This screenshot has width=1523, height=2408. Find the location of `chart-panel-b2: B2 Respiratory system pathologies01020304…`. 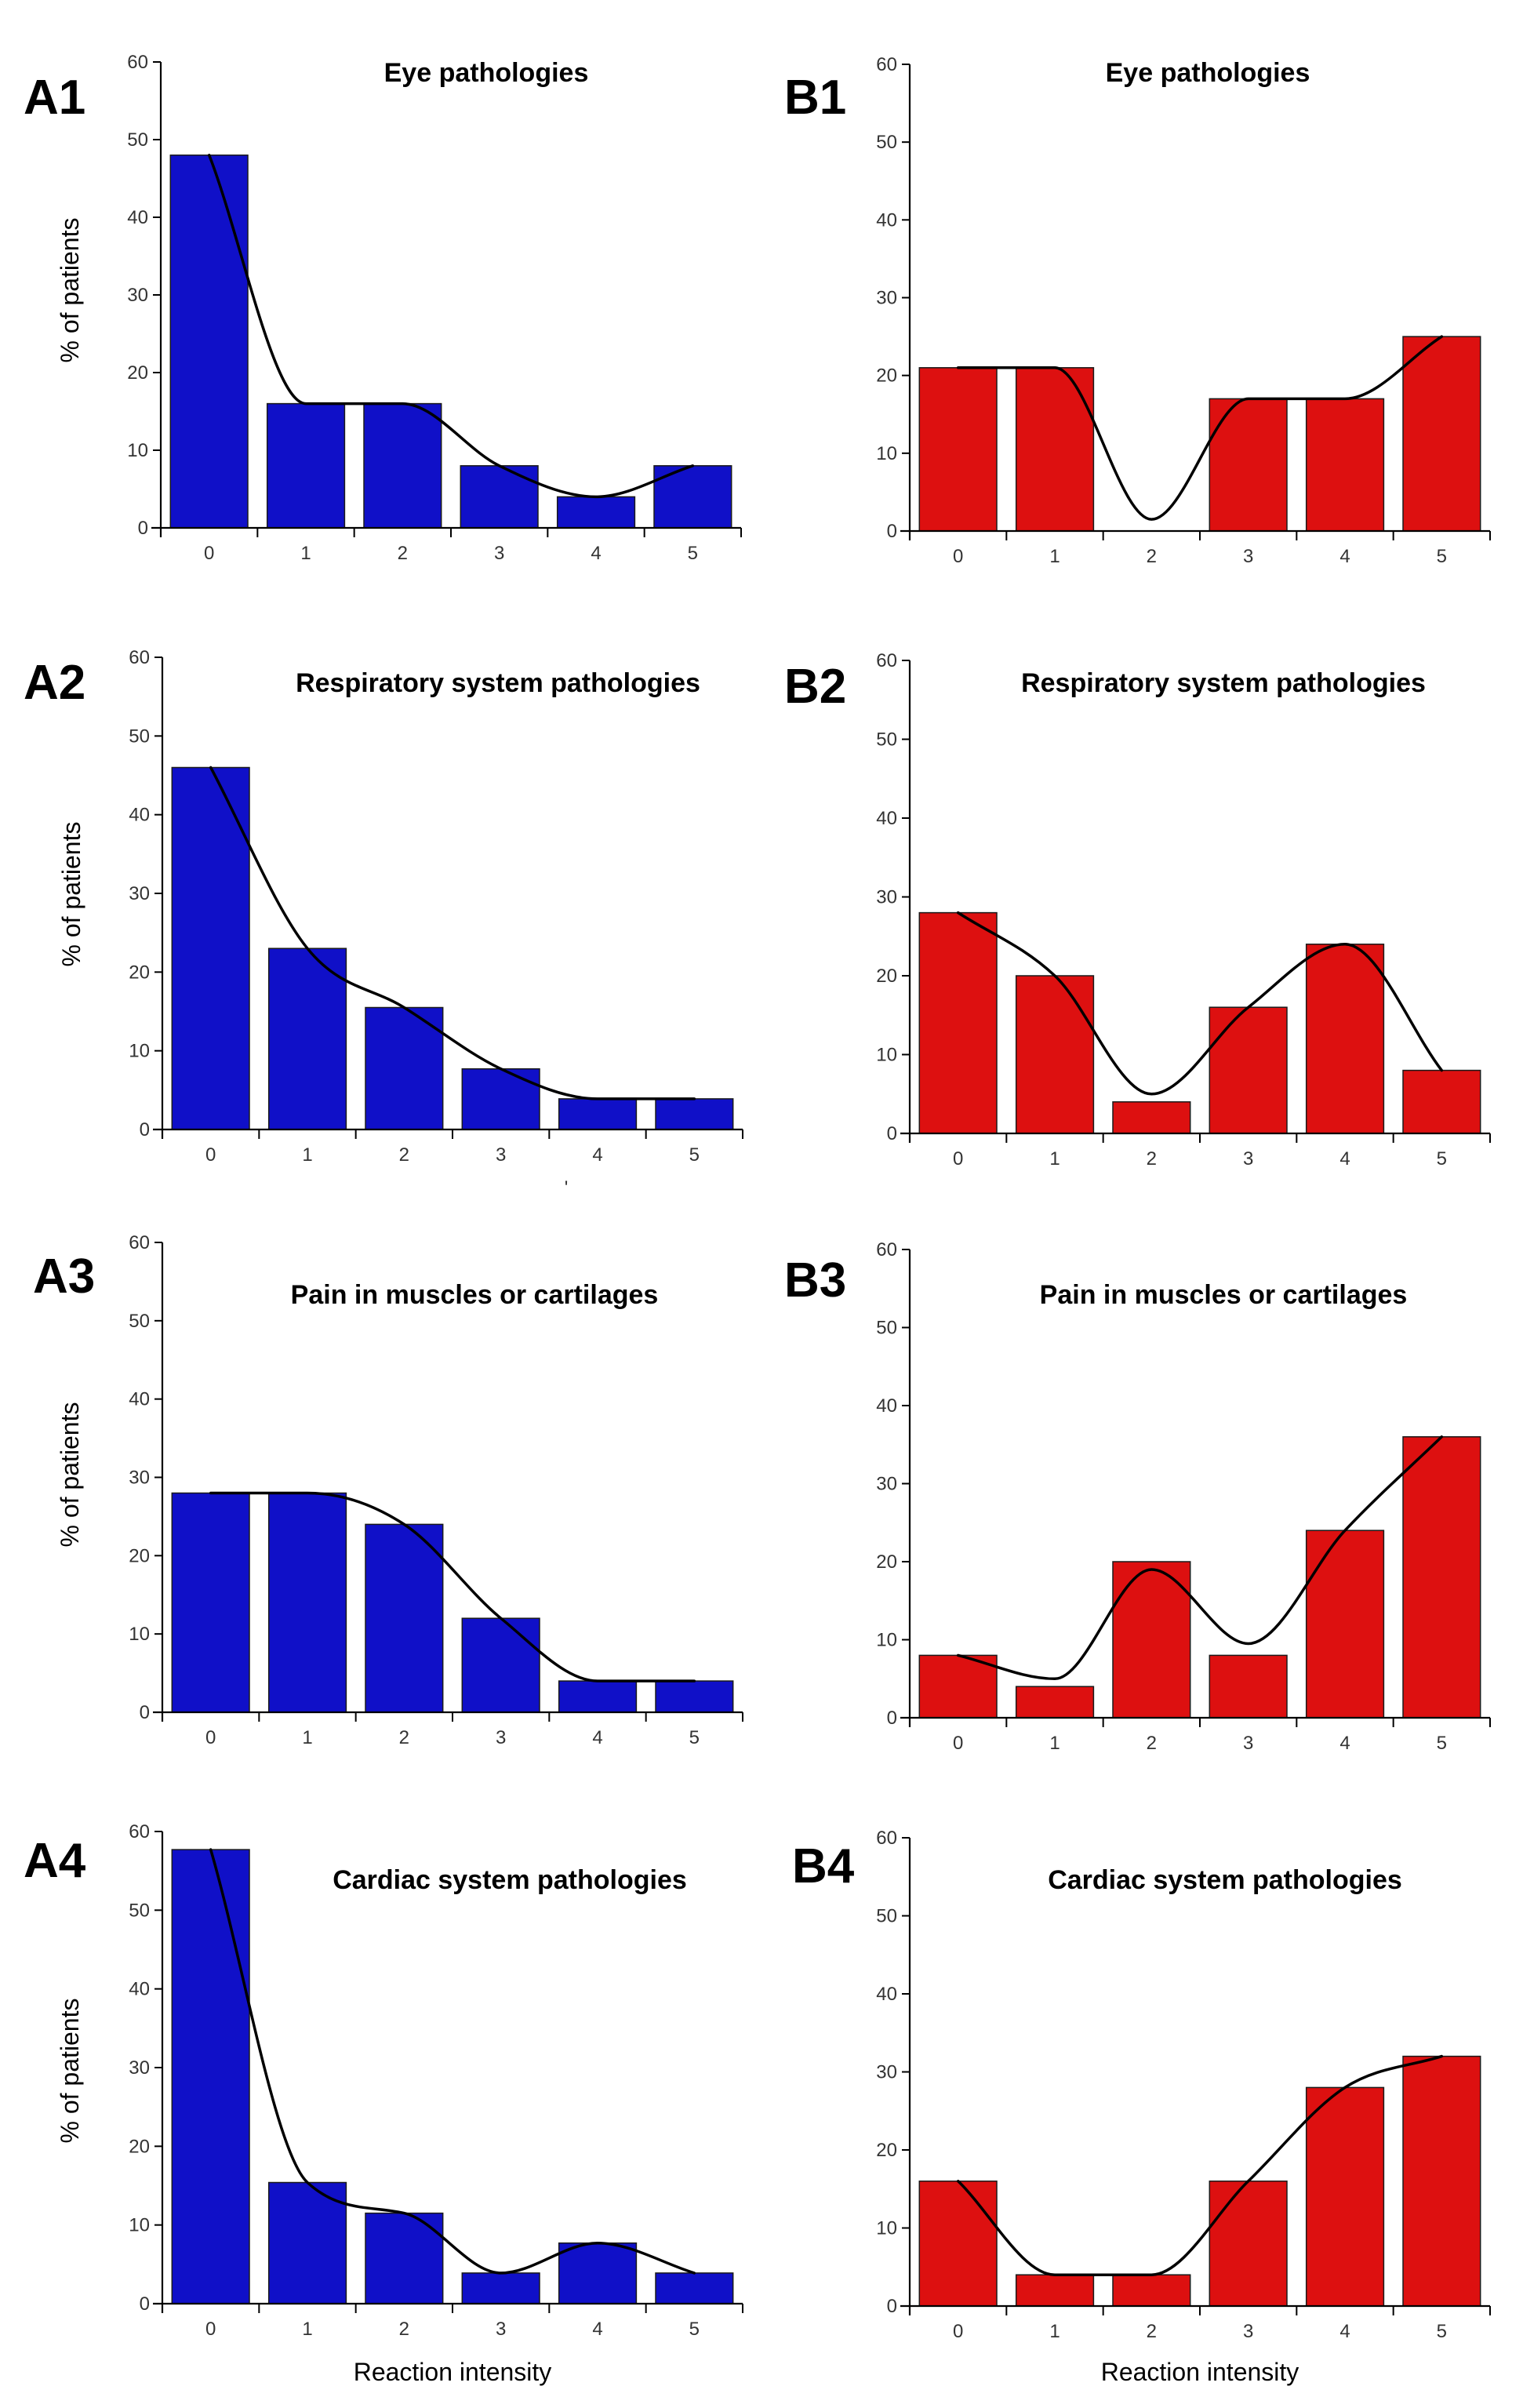

chart-panel-b2: B2 Respiratory system pathologies01020304… is located at coordinates (1137, 910).